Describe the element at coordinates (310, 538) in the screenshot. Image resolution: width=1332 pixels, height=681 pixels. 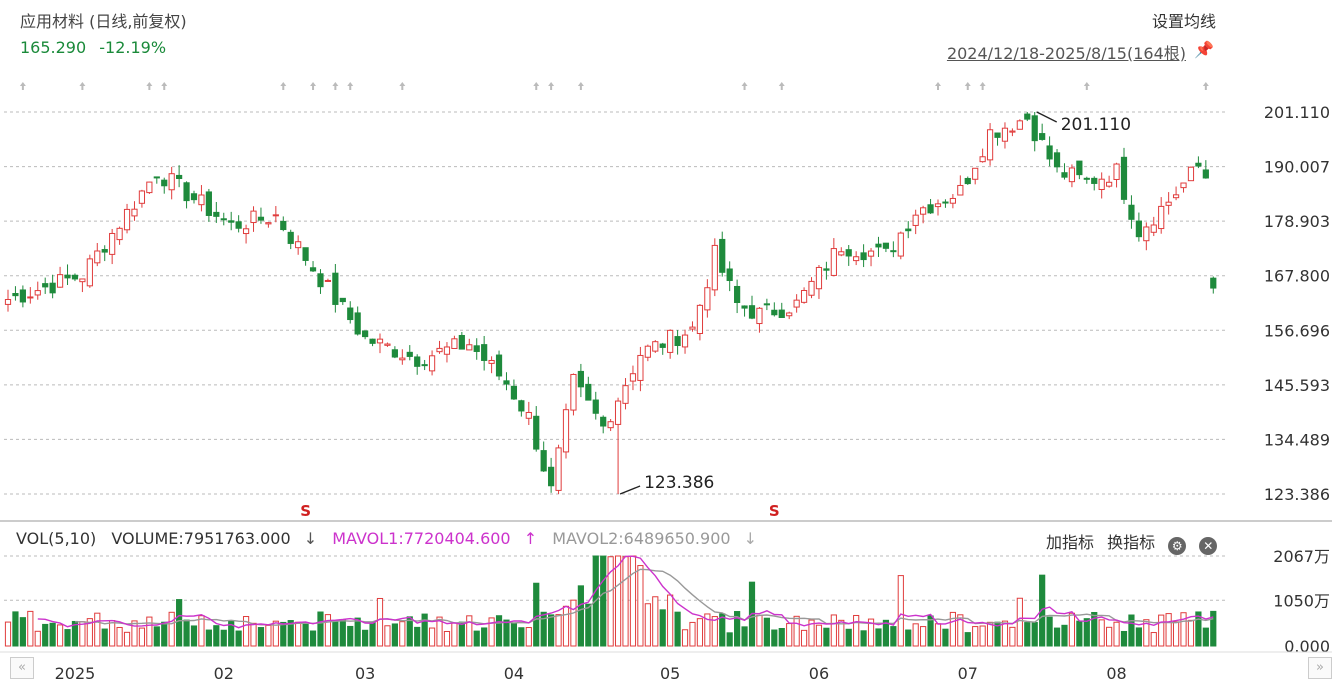
I see `vol-arrow: ↓` at that location.